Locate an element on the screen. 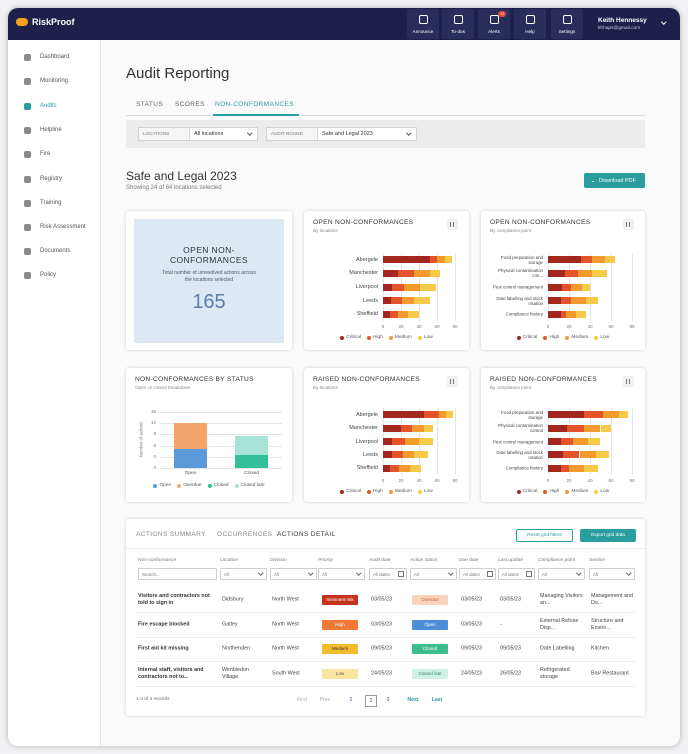 The image size is (688, 754). y-axis-label: Number of actions is located at coordinates (141, 439).